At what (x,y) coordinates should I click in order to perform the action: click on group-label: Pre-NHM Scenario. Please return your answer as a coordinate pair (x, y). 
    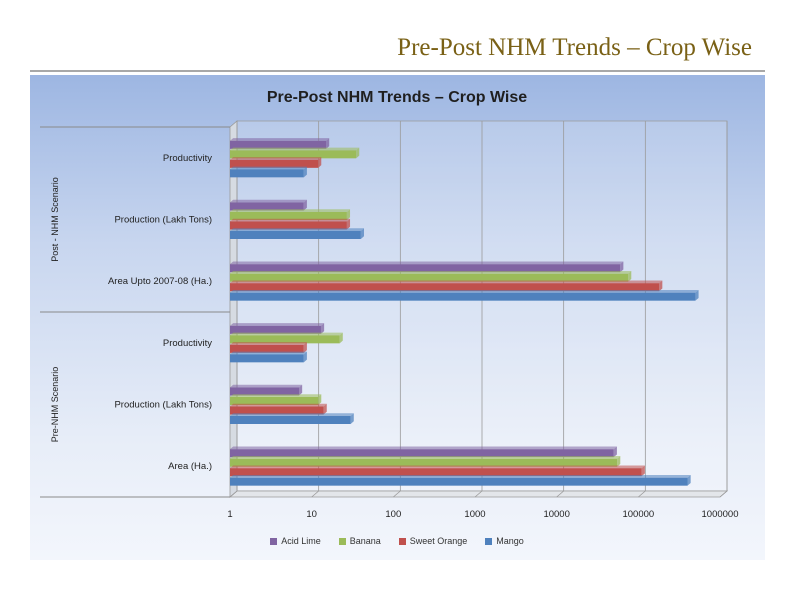
    Looking at the image, I should click on (55, 405).